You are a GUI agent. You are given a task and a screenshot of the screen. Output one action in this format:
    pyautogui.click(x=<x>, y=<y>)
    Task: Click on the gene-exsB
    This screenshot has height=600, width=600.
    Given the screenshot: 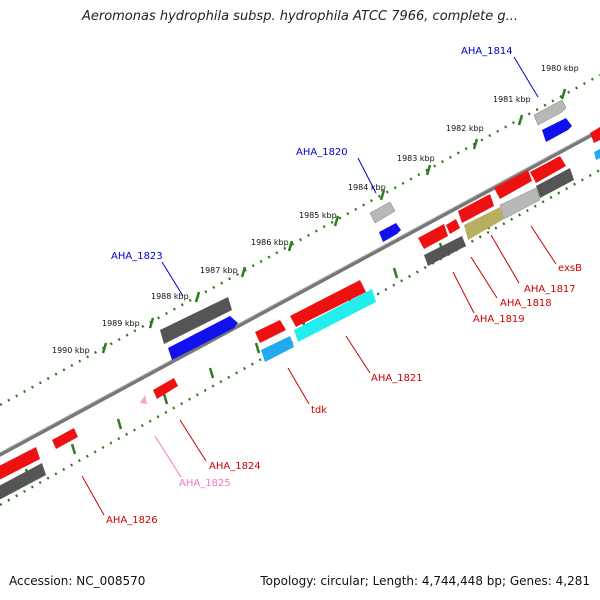 What is the action you would take?
    pyautogui.click(x=555, y=183)
    